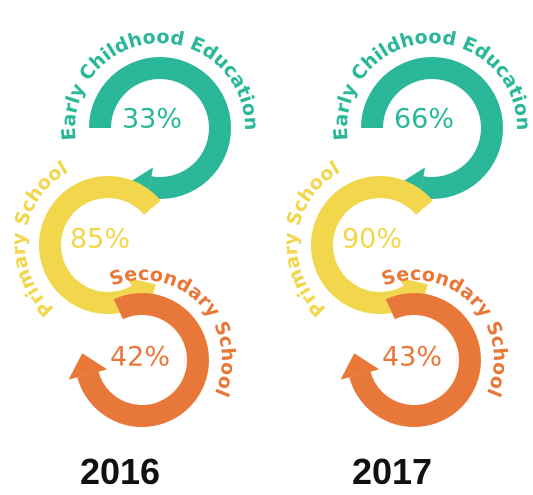 Image resolution: width=533 pixels, height=495 pixels. Describe the element at coordinates (412, 357) in the screenshot. I see `stage-percent: 43%` at that location.